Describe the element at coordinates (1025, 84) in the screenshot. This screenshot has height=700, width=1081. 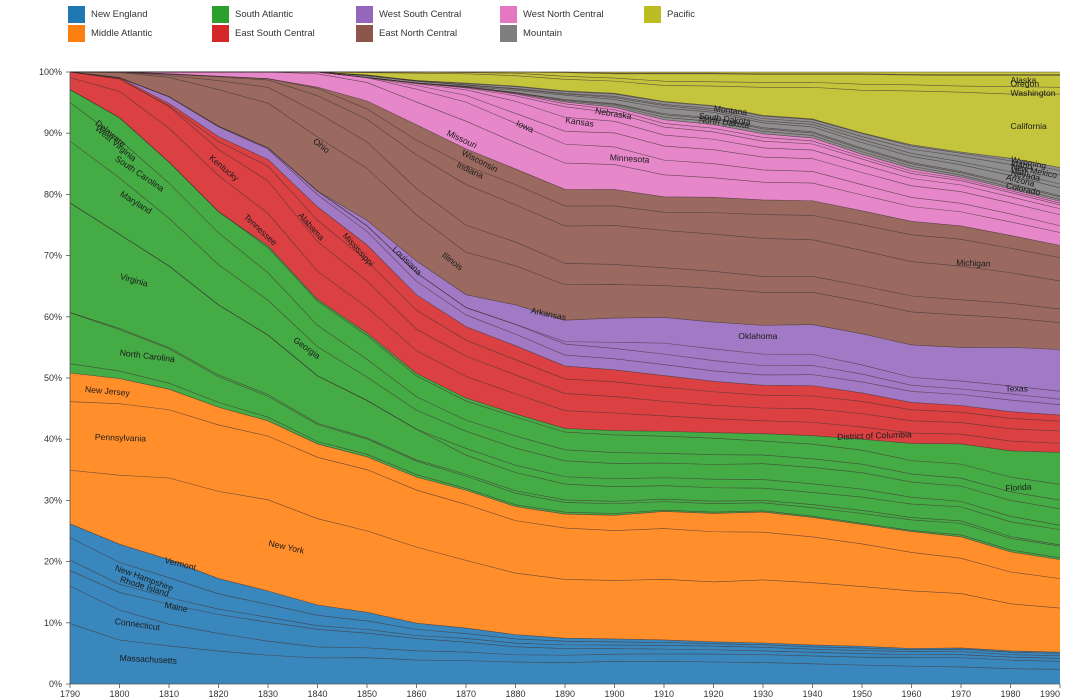
I see `label-oregon: Oregon` at that location.